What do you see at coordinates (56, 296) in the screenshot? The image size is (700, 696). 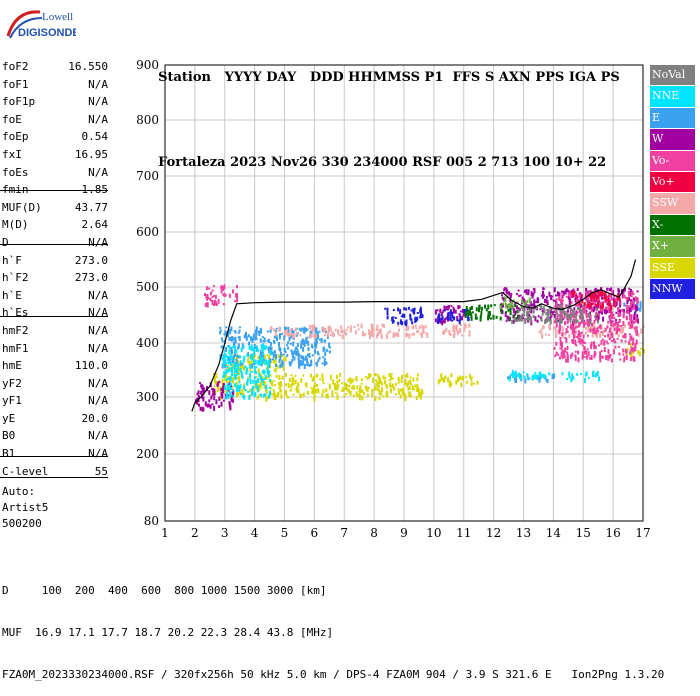 I see `param-row: h`E N/A` at bounding box center [56, 296].